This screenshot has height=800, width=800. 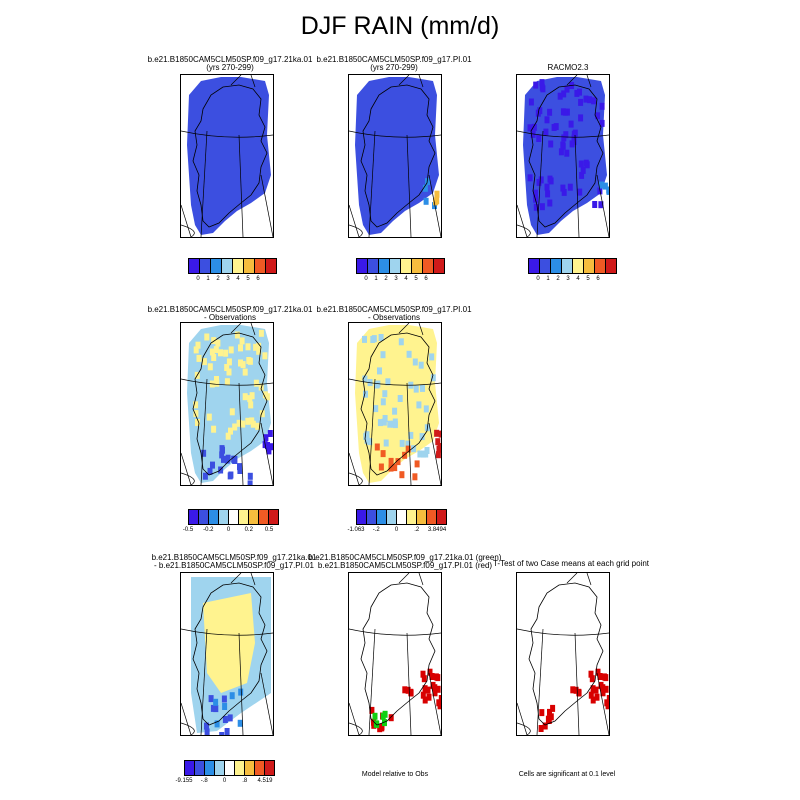 I want to click on colorbar-tick-label: 0.5, so click(x=269, y=530).